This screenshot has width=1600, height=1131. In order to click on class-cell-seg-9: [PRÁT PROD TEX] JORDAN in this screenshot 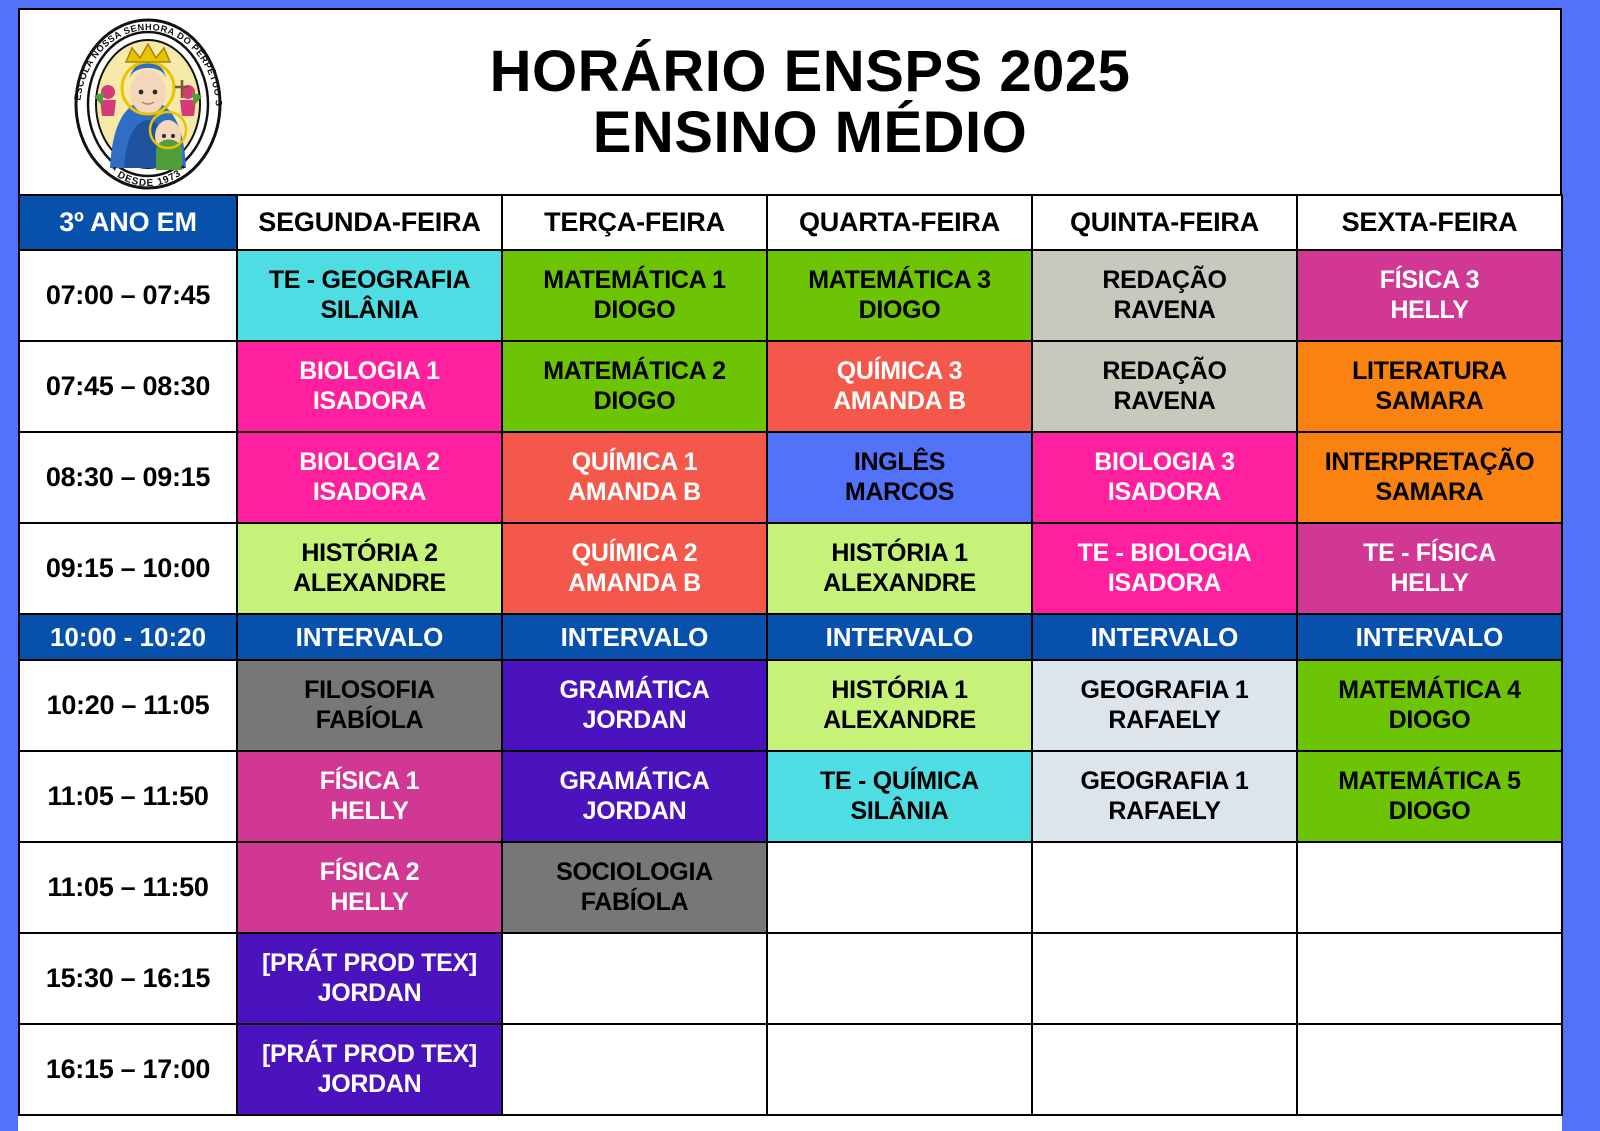, I will do `click(369, 978)`.